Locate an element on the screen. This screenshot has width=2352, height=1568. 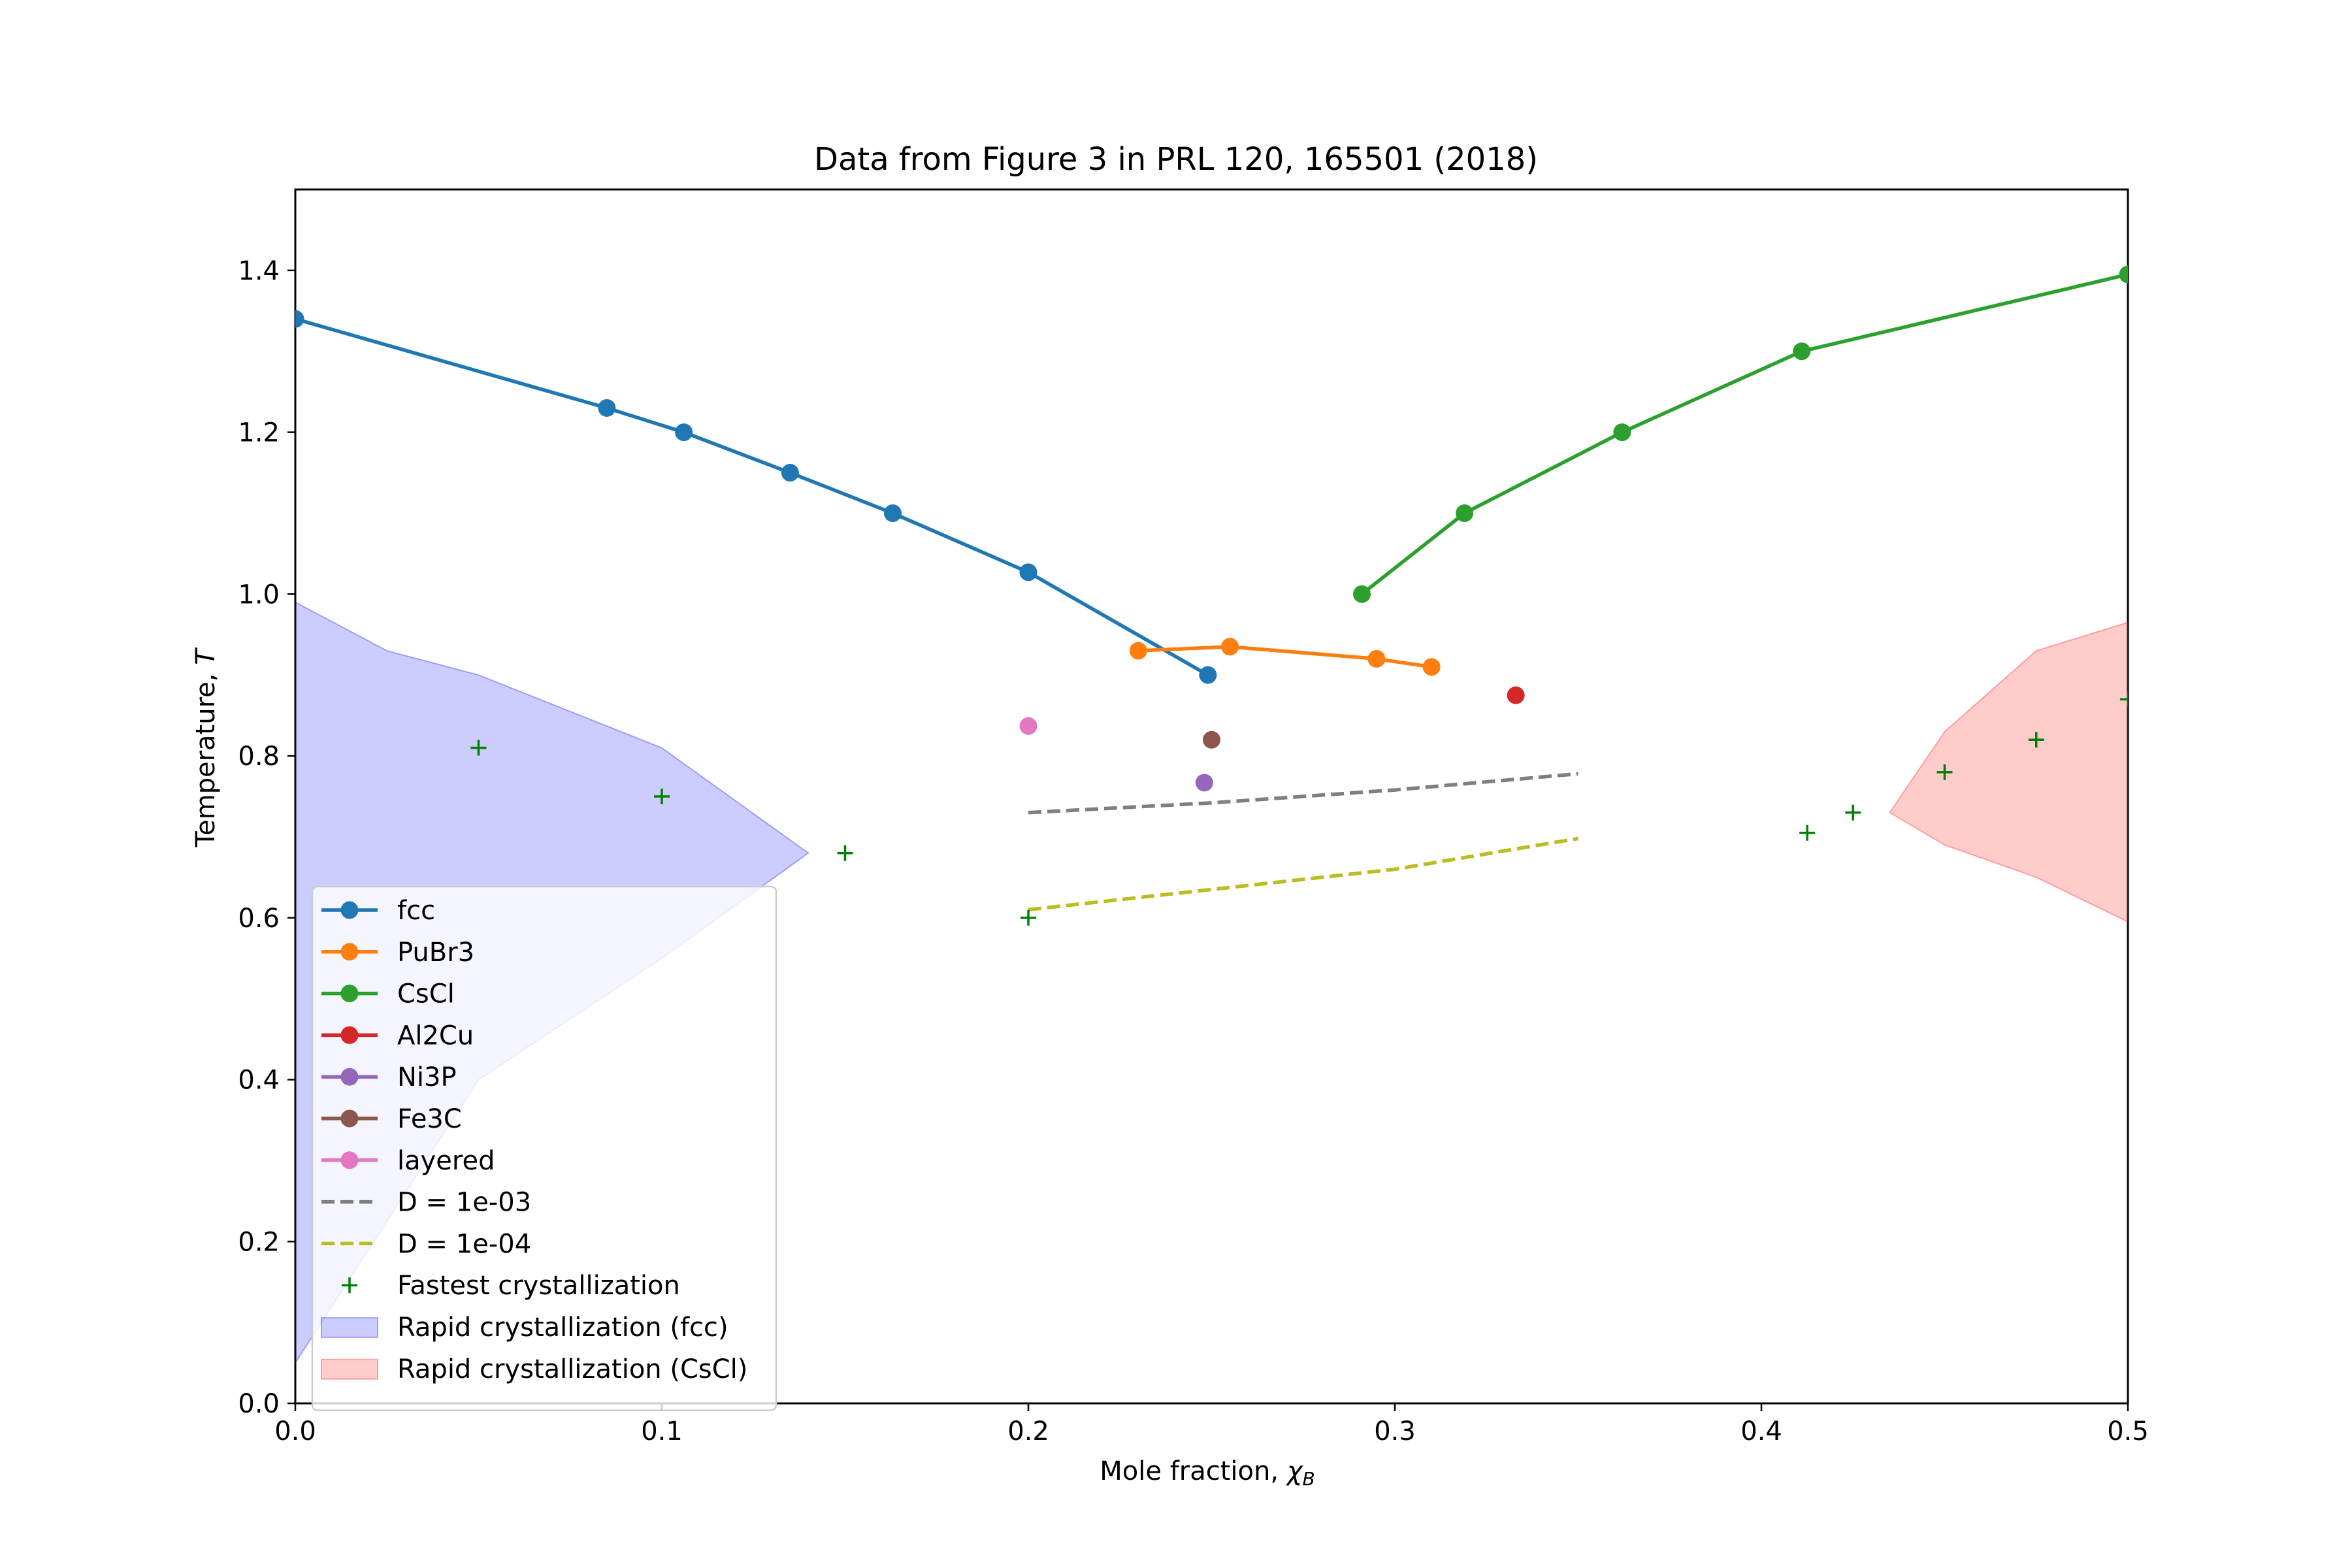
y-axis-label: Temperature, T is located at coordinates (206, 747).